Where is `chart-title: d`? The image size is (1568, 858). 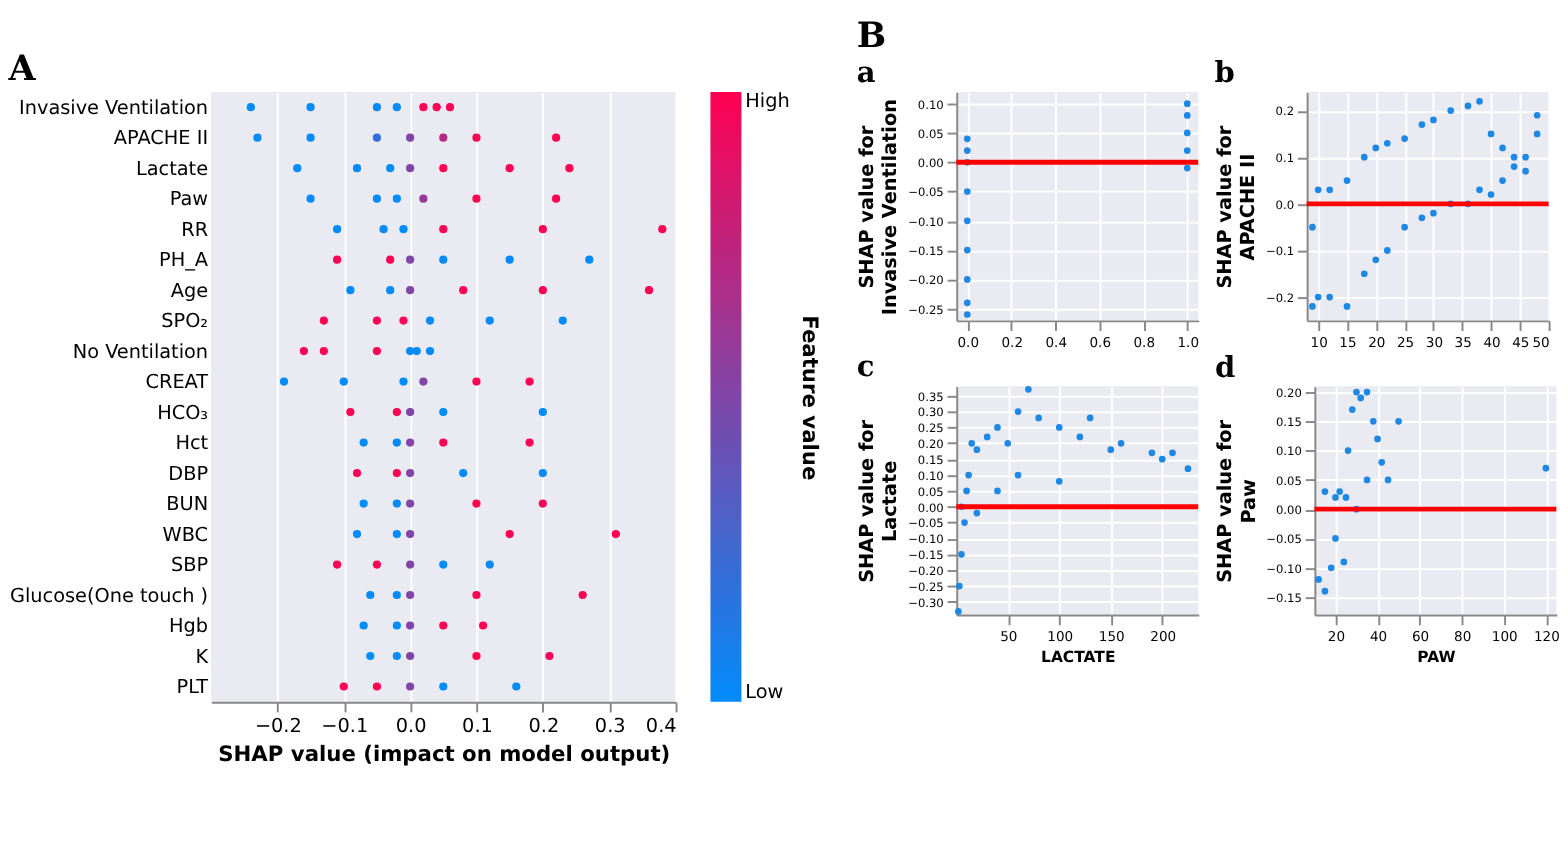
chart-title: d is located at coordinates (1225, 367).